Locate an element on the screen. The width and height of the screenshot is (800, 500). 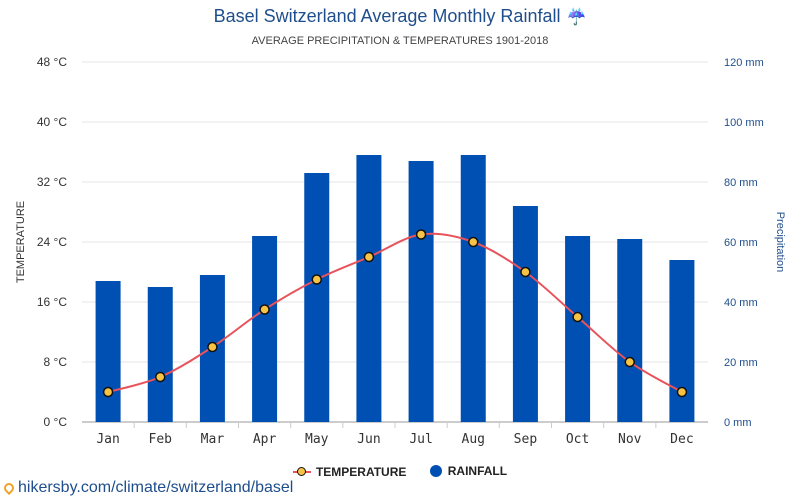
x-tick-label: May is located at coordinates (317, 439).